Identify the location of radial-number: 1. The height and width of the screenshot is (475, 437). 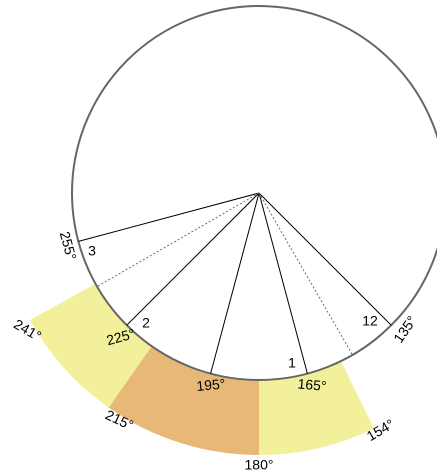
(292, 363).